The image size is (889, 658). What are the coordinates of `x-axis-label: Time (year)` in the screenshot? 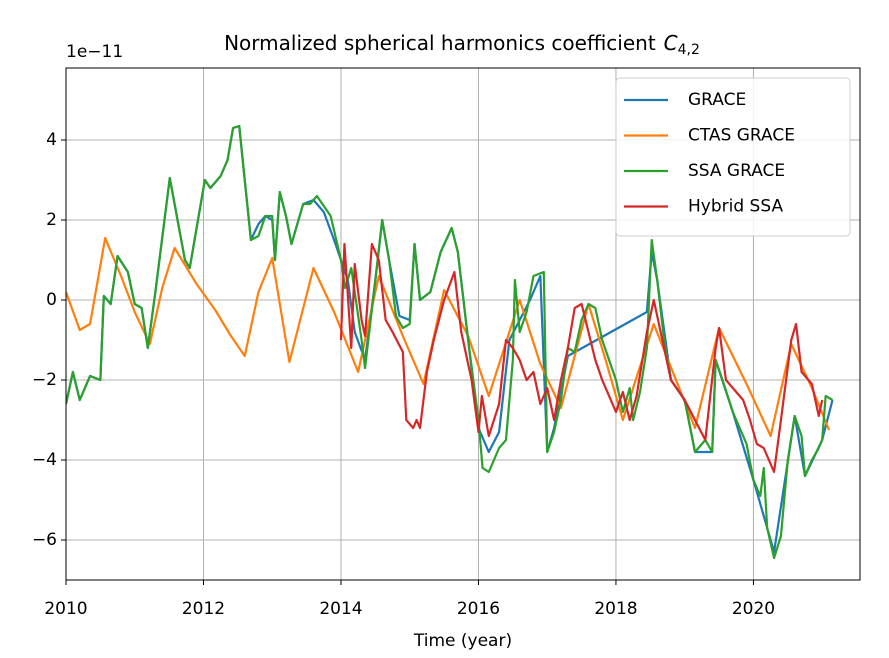 It's located at (462, 641).